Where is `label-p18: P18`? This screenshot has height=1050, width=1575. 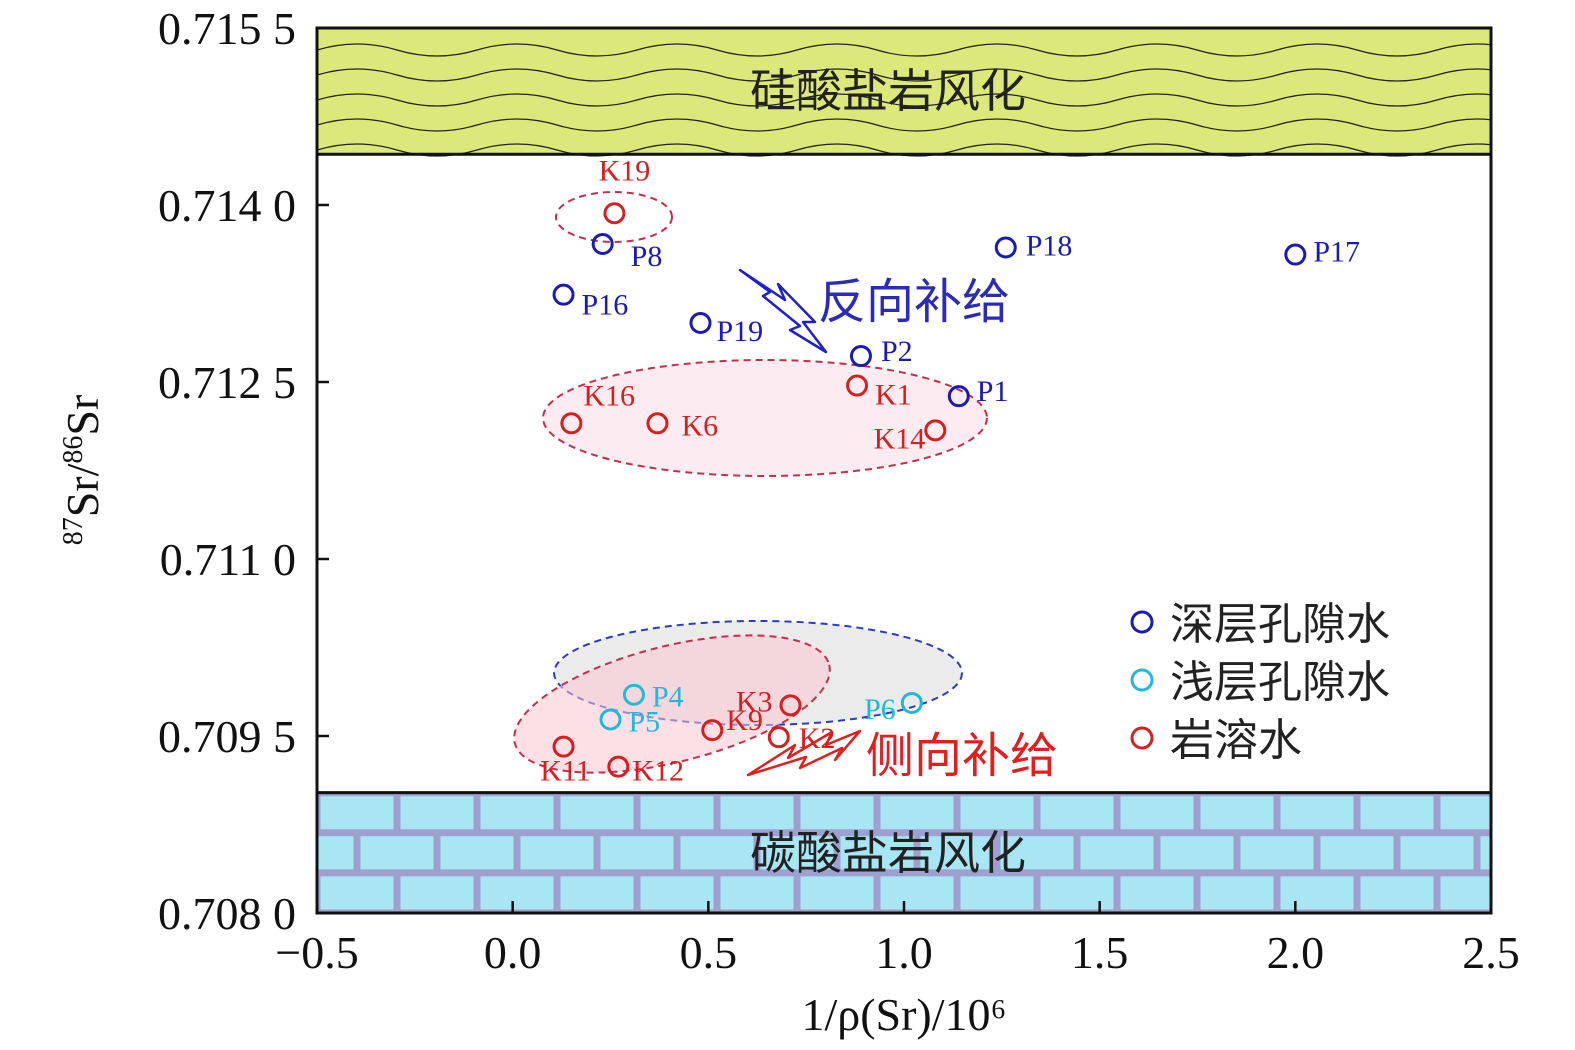 label-p18: P18 is located at coordinates (1049, 245).